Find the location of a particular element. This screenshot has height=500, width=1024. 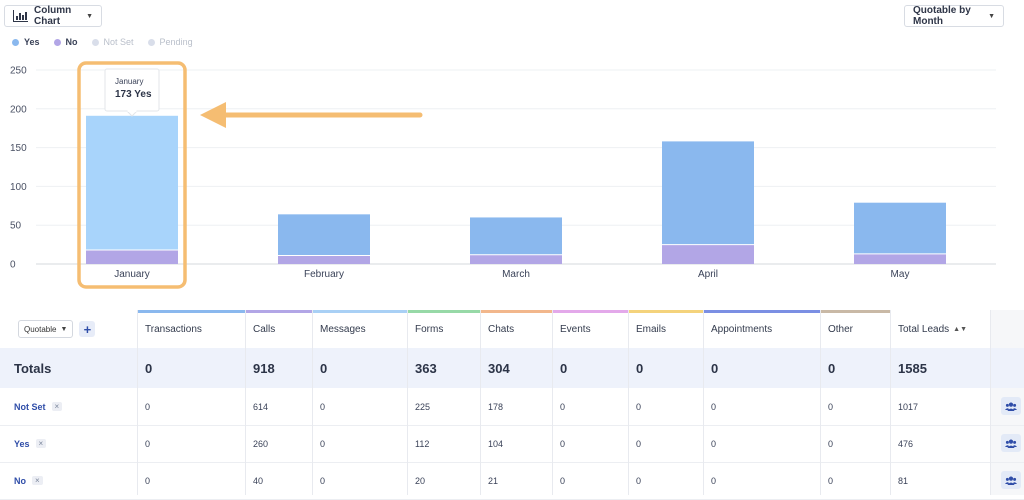

table-cell: 21 is located at coordinates (516, 480).